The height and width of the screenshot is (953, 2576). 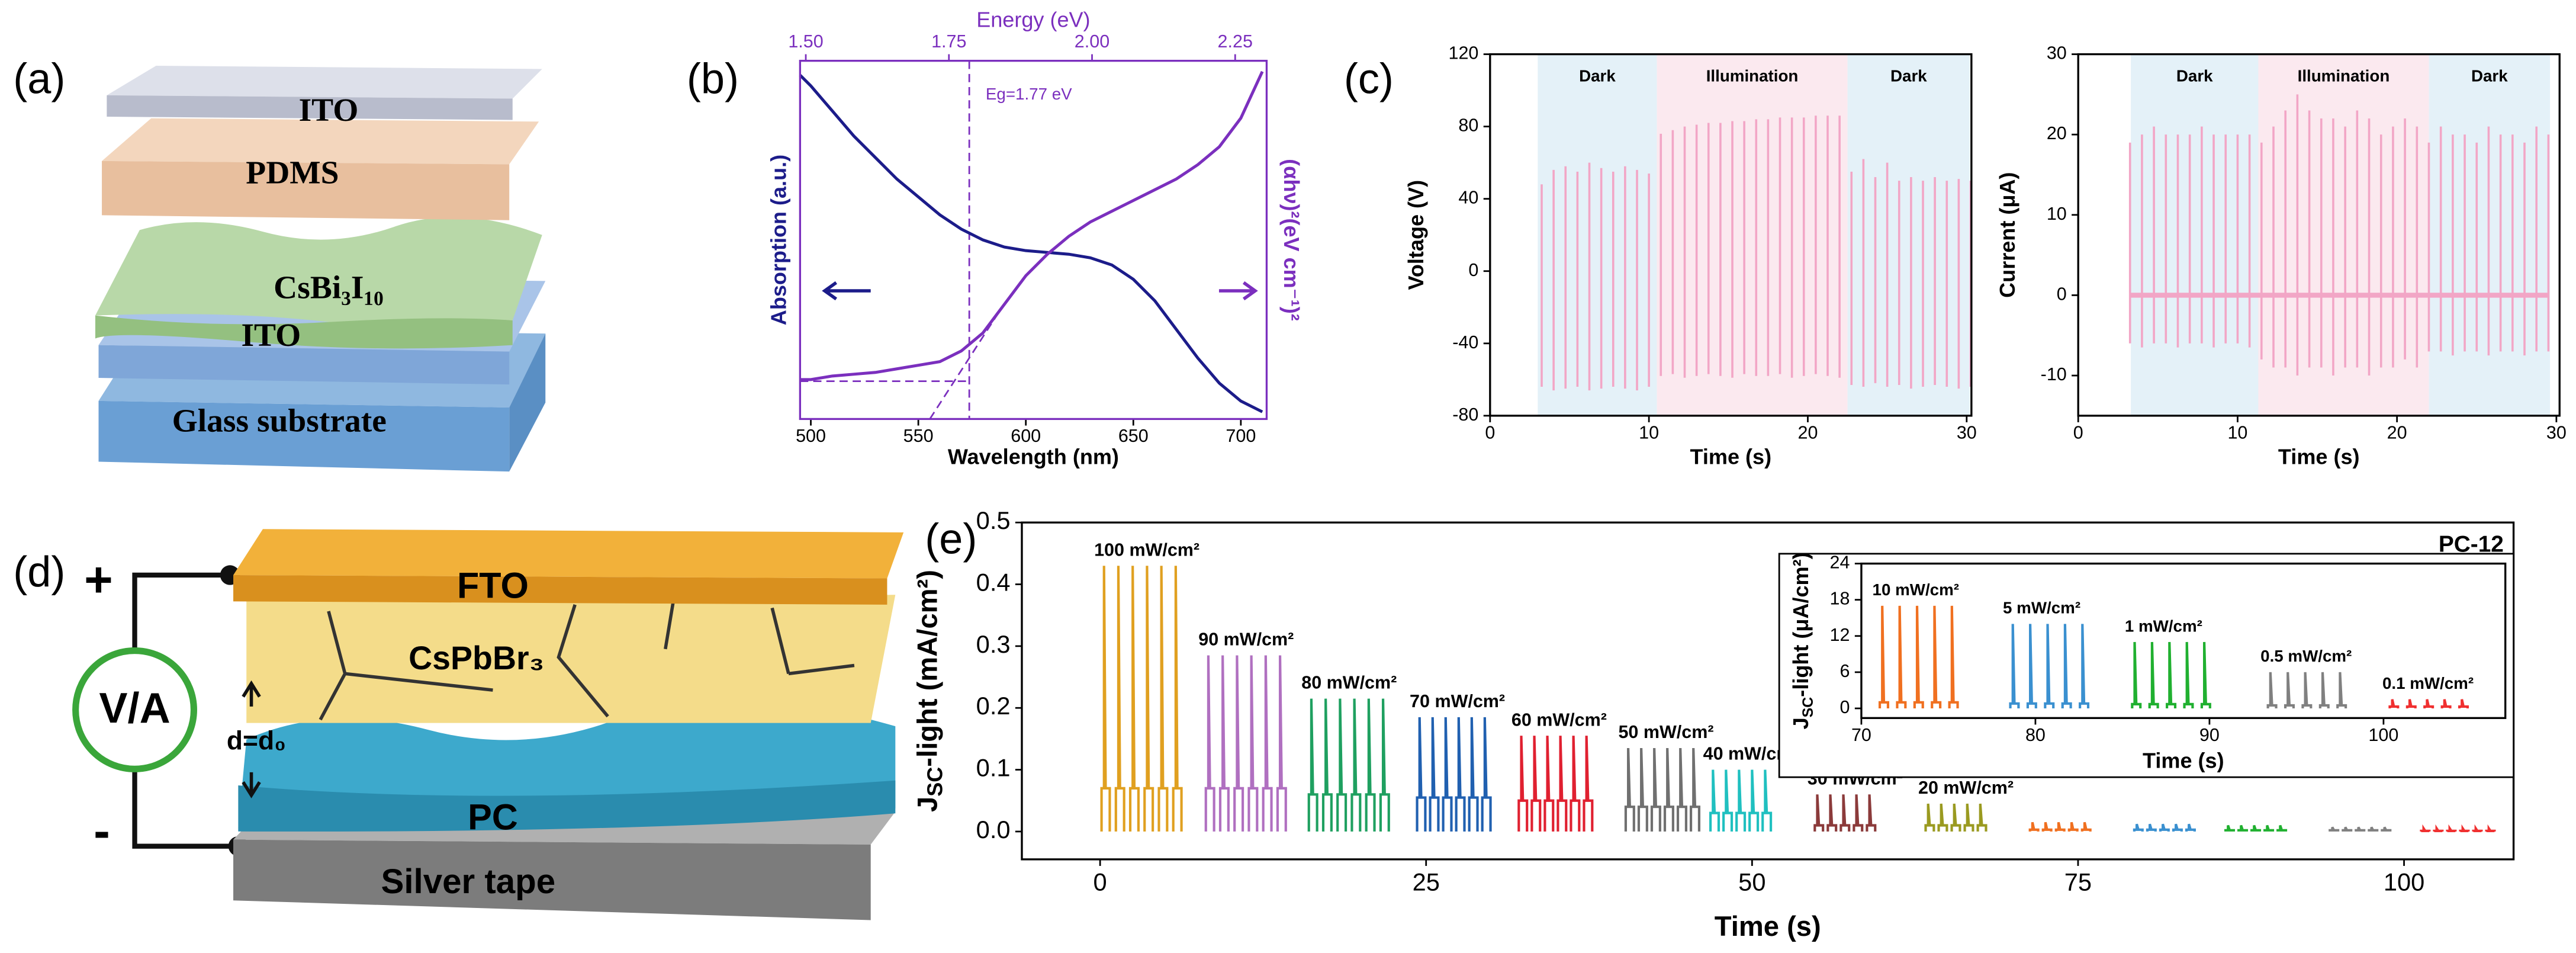 I want to click on x-tick-label: 600, so click(x=1026, y=436).